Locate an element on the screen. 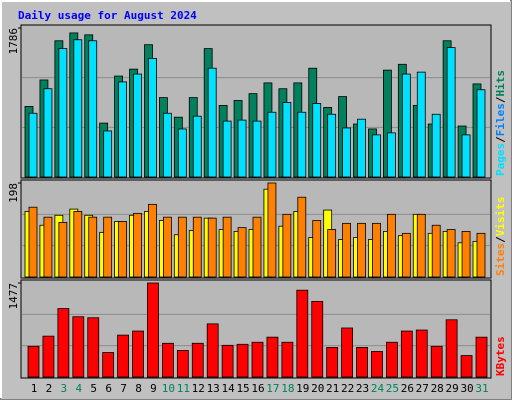  x-tick-label: 25 is located at coordinates (392, 388).